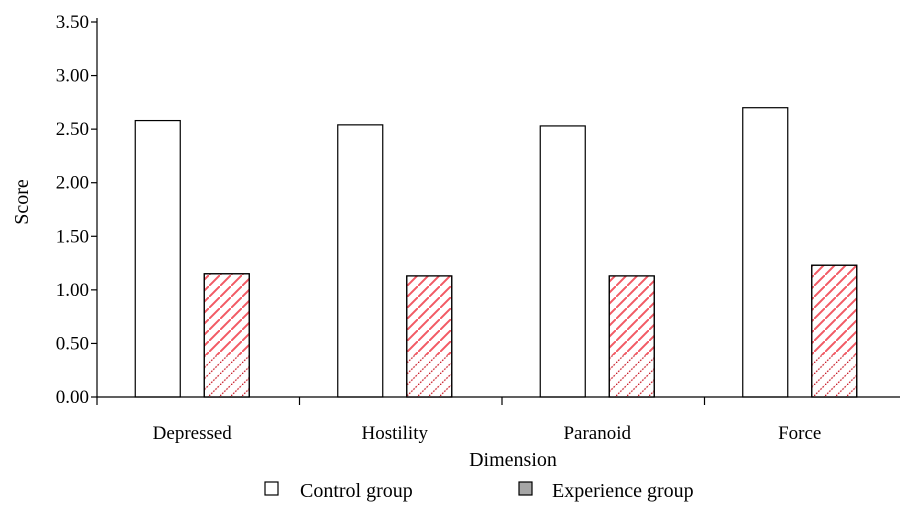 The height and width of the screenshot is (507, 900). I want to click on x-tick-label-paranoid: Paranoid, so click(597, 433).